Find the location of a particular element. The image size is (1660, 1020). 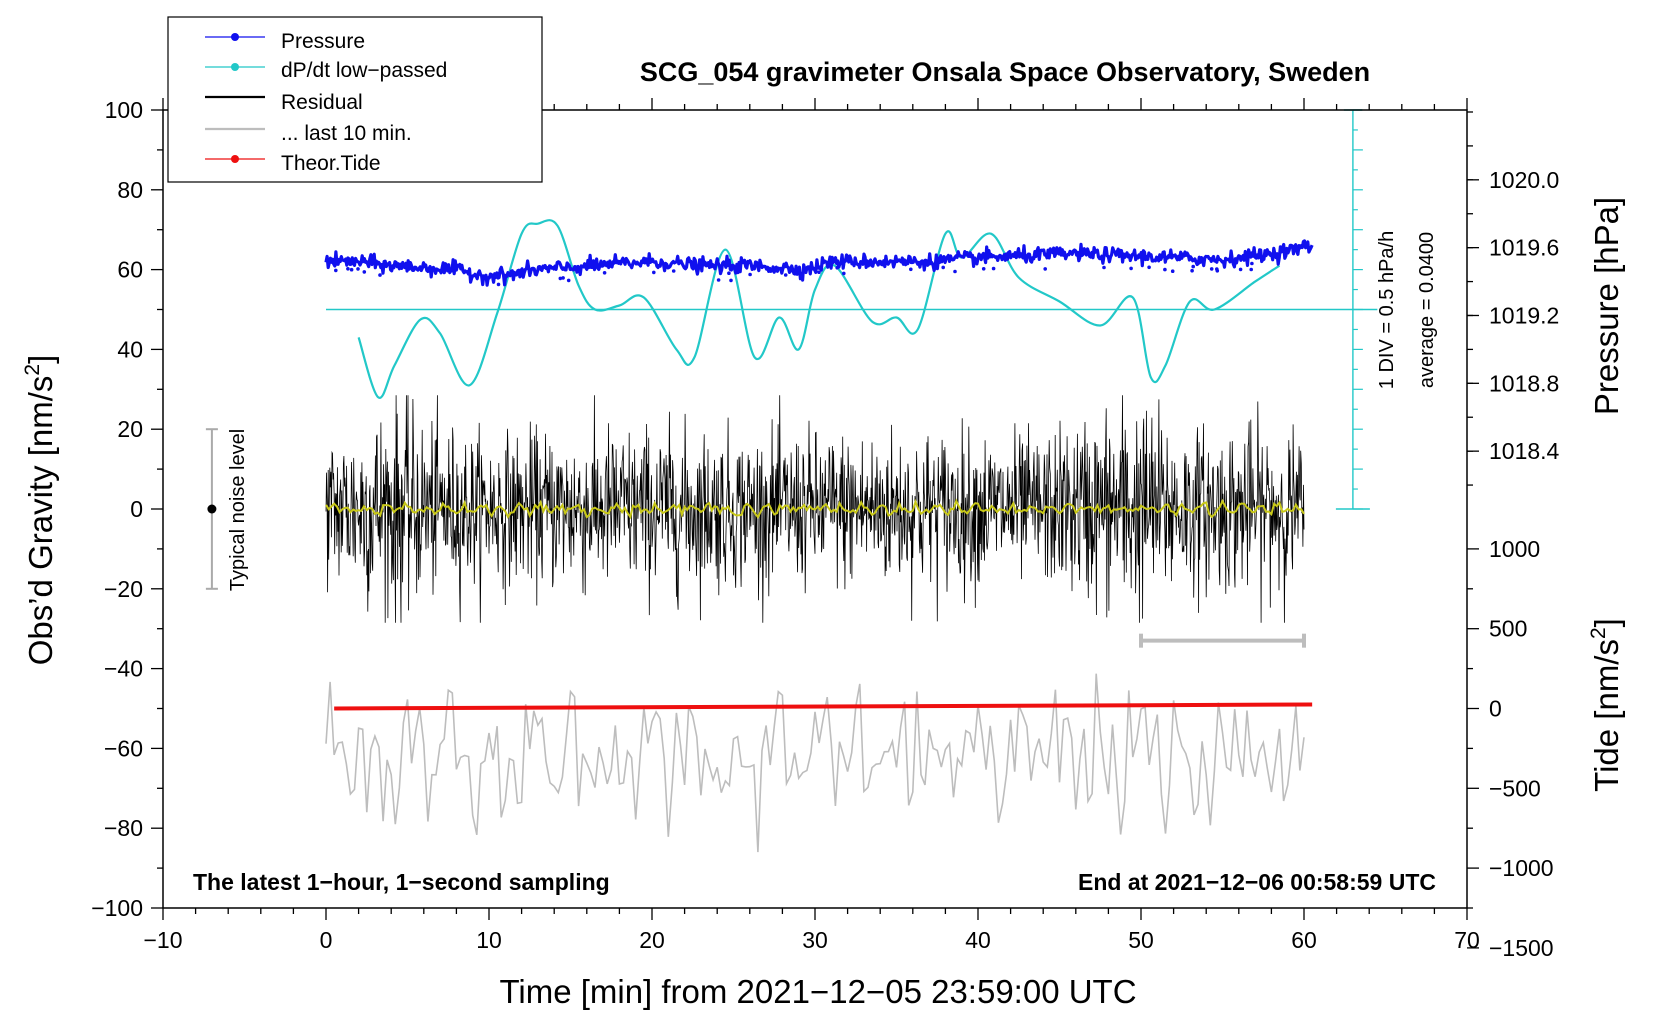

y-tick-label: −60 is located at coordinates (123, 748).